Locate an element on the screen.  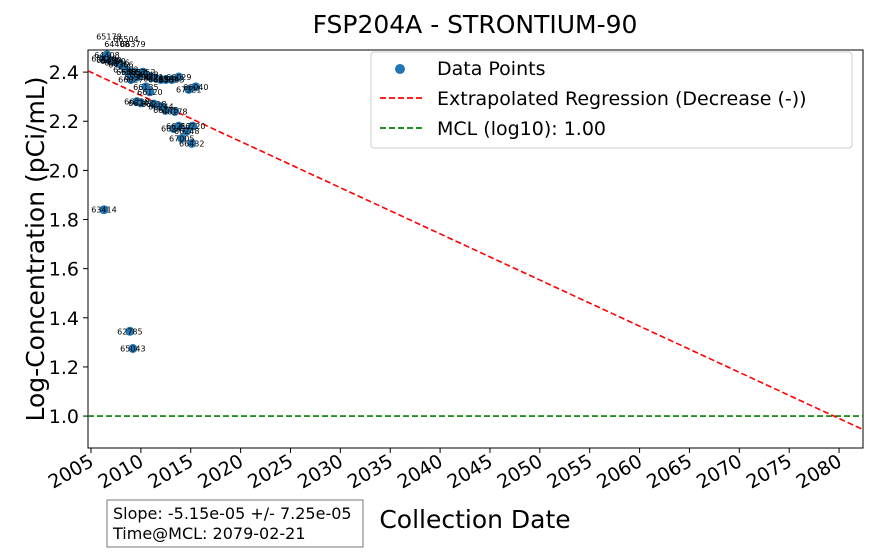
data-point-label: 62785 is located at coordinates (129, 331).